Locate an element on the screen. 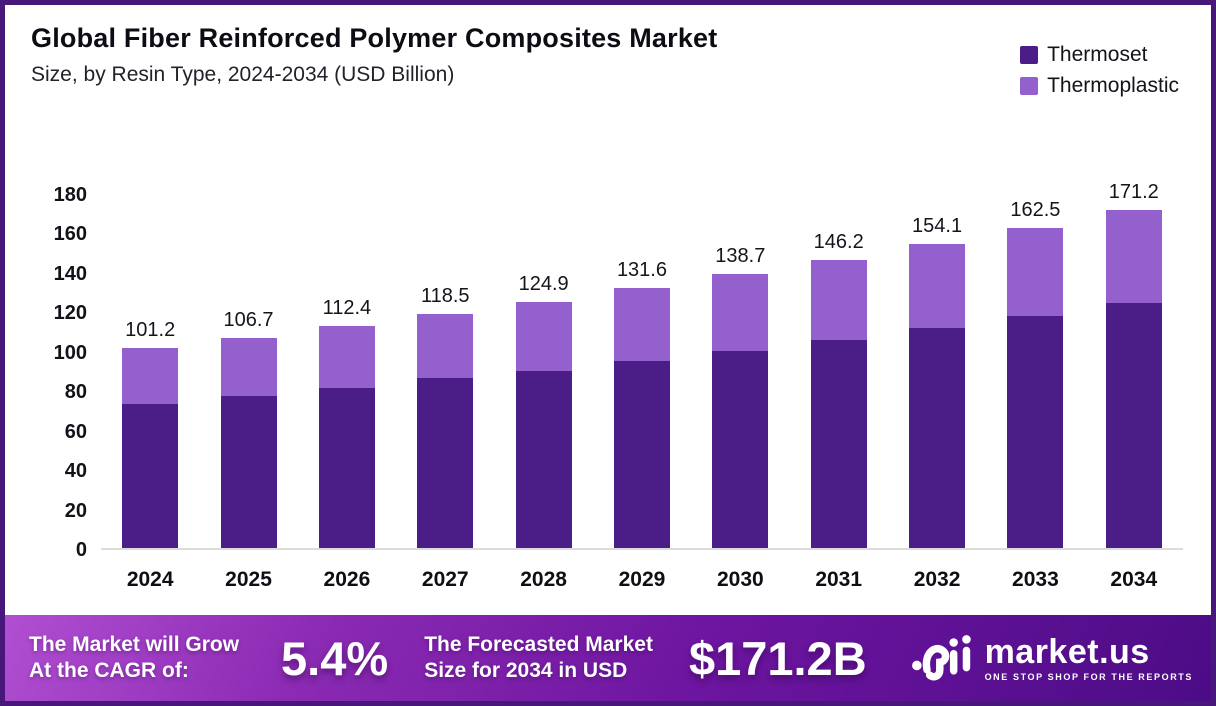  bar-total-label: 131.6 is located at coordinates (641, 270).